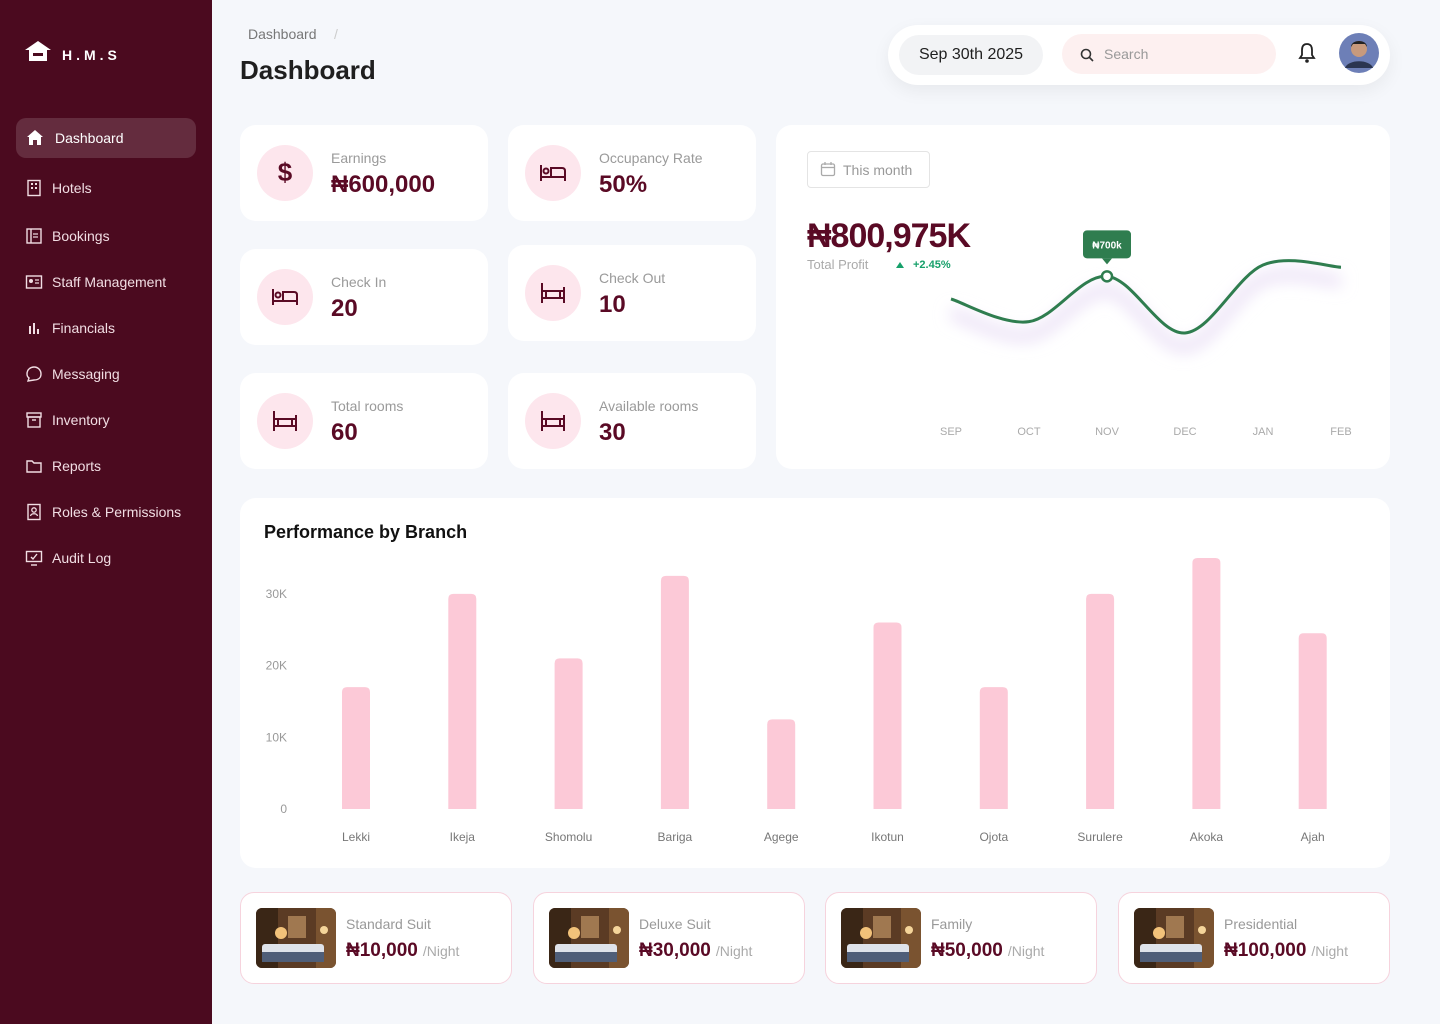  Describe the element at coordinates (84, 328) in the screenshot. I see `nav-label: Financials` at that location.